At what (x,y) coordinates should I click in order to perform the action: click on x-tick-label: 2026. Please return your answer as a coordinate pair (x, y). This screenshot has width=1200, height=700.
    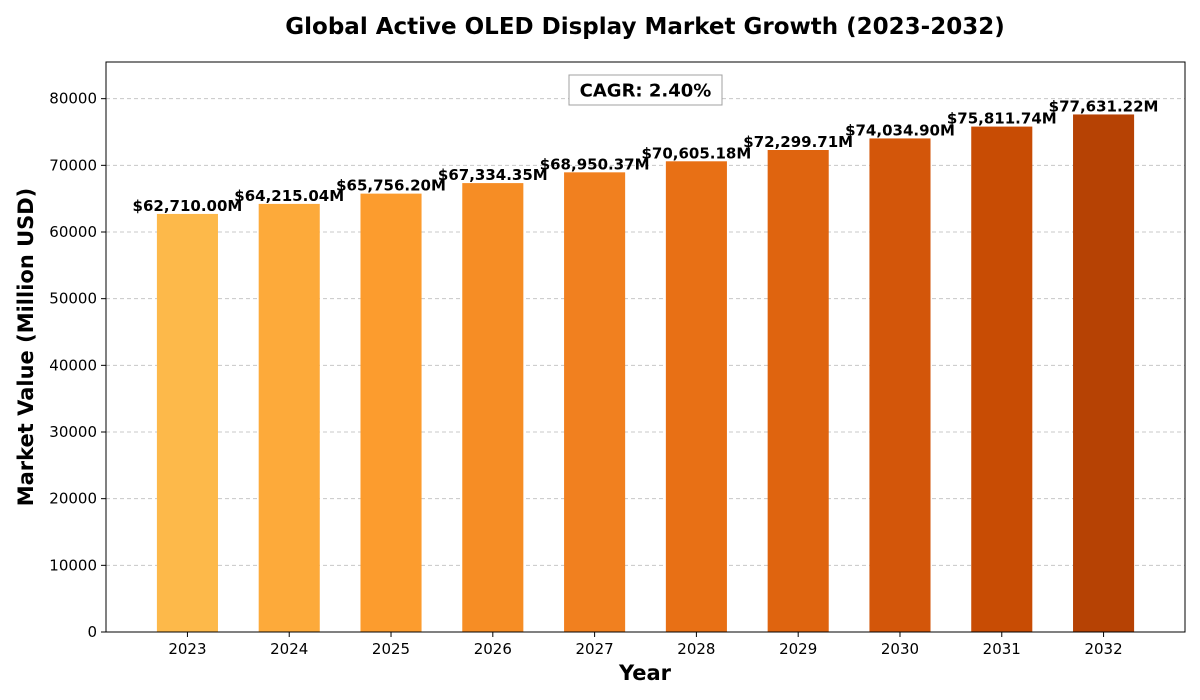
    Looking at the image, I should click on (493, 649).